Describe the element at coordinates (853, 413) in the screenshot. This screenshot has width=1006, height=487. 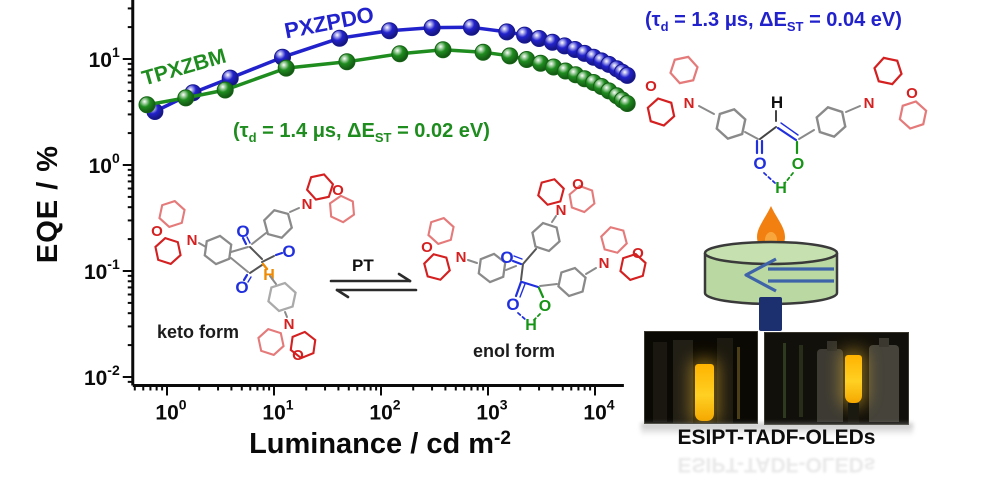
I see `pixel-lead` at that location.